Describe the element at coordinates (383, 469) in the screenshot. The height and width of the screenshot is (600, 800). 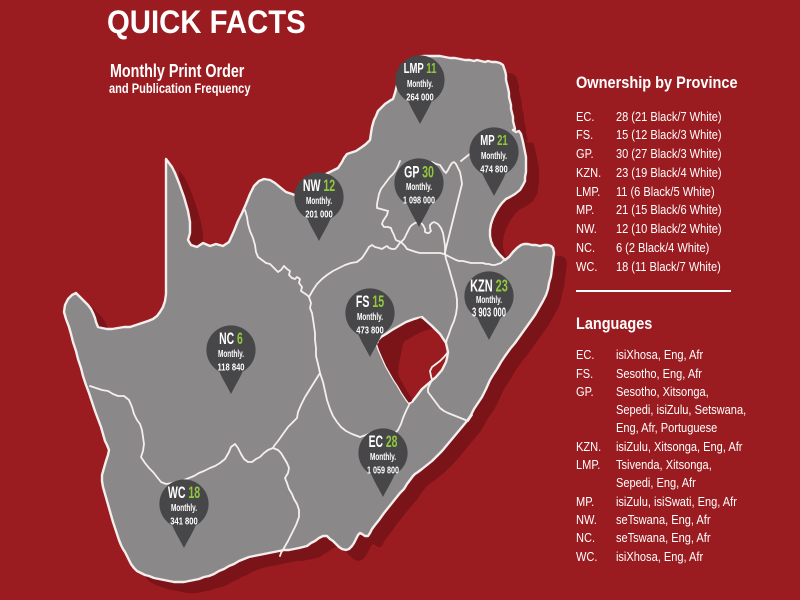
I see `svg-text: 1 059 800` at that location.